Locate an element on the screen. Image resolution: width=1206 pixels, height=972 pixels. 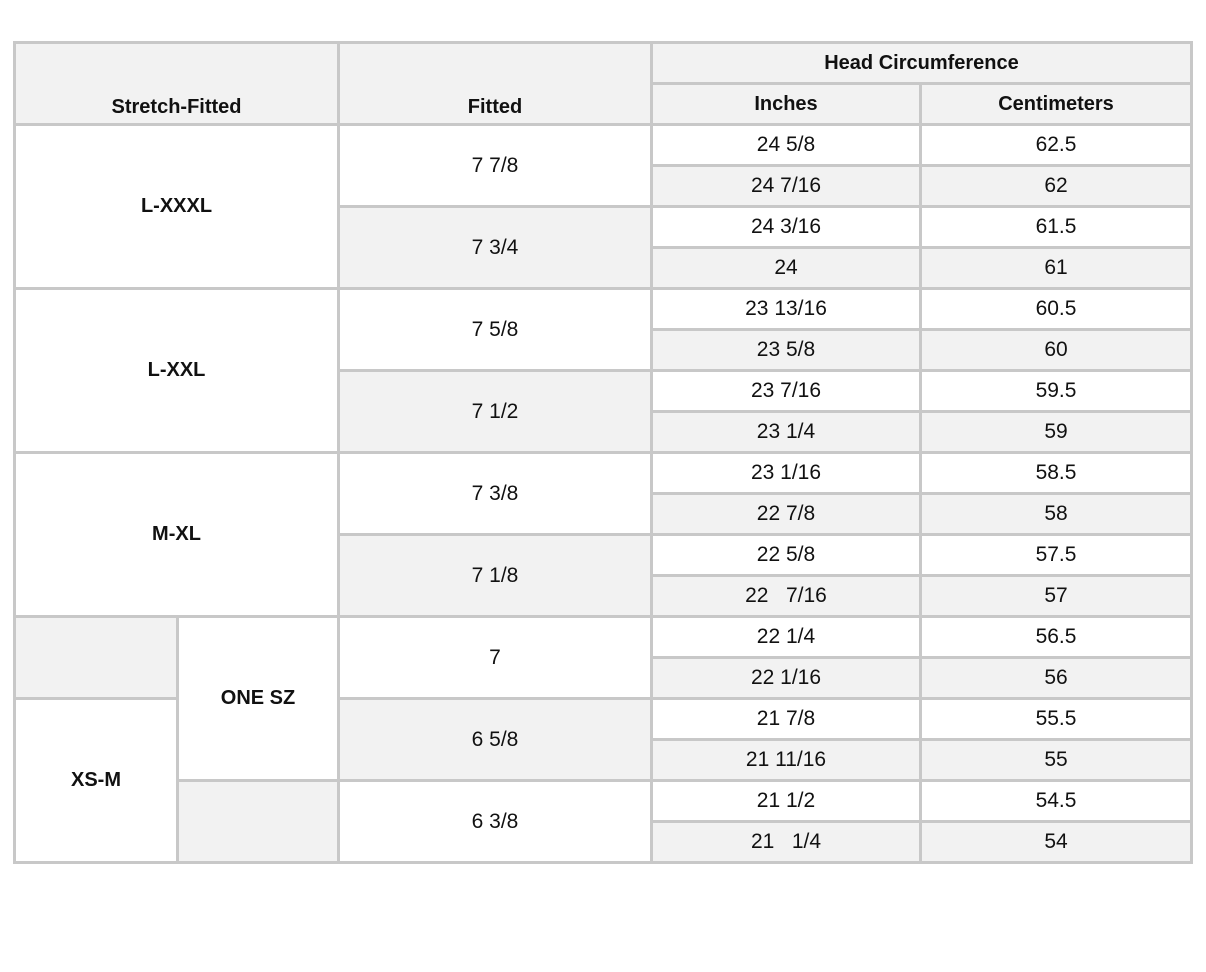
table-row: 7 3/4 24 3/16 61.5 is located at coordinates (604, 247).